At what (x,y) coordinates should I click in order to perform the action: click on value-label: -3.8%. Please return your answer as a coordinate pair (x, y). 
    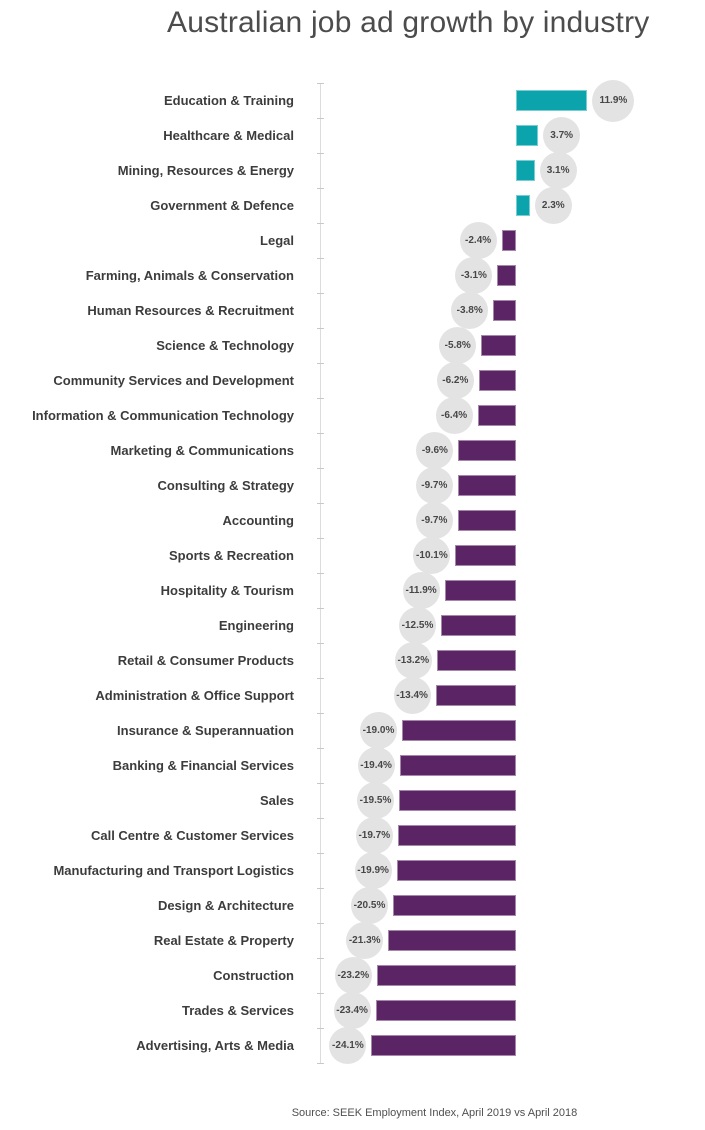
    Looking at the image, I should click on (469, 310).